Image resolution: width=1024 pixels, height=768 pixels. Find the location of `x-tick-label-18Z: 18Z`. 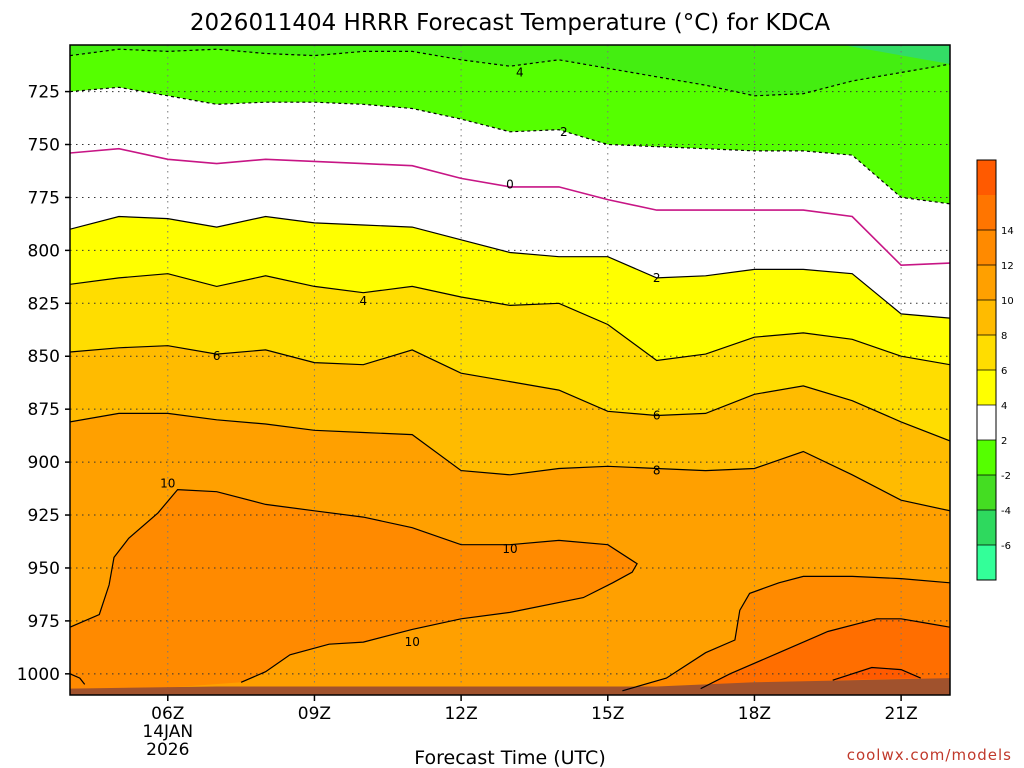

x-tick-label-18Z: 18Z is located at coordinates (754, 714).